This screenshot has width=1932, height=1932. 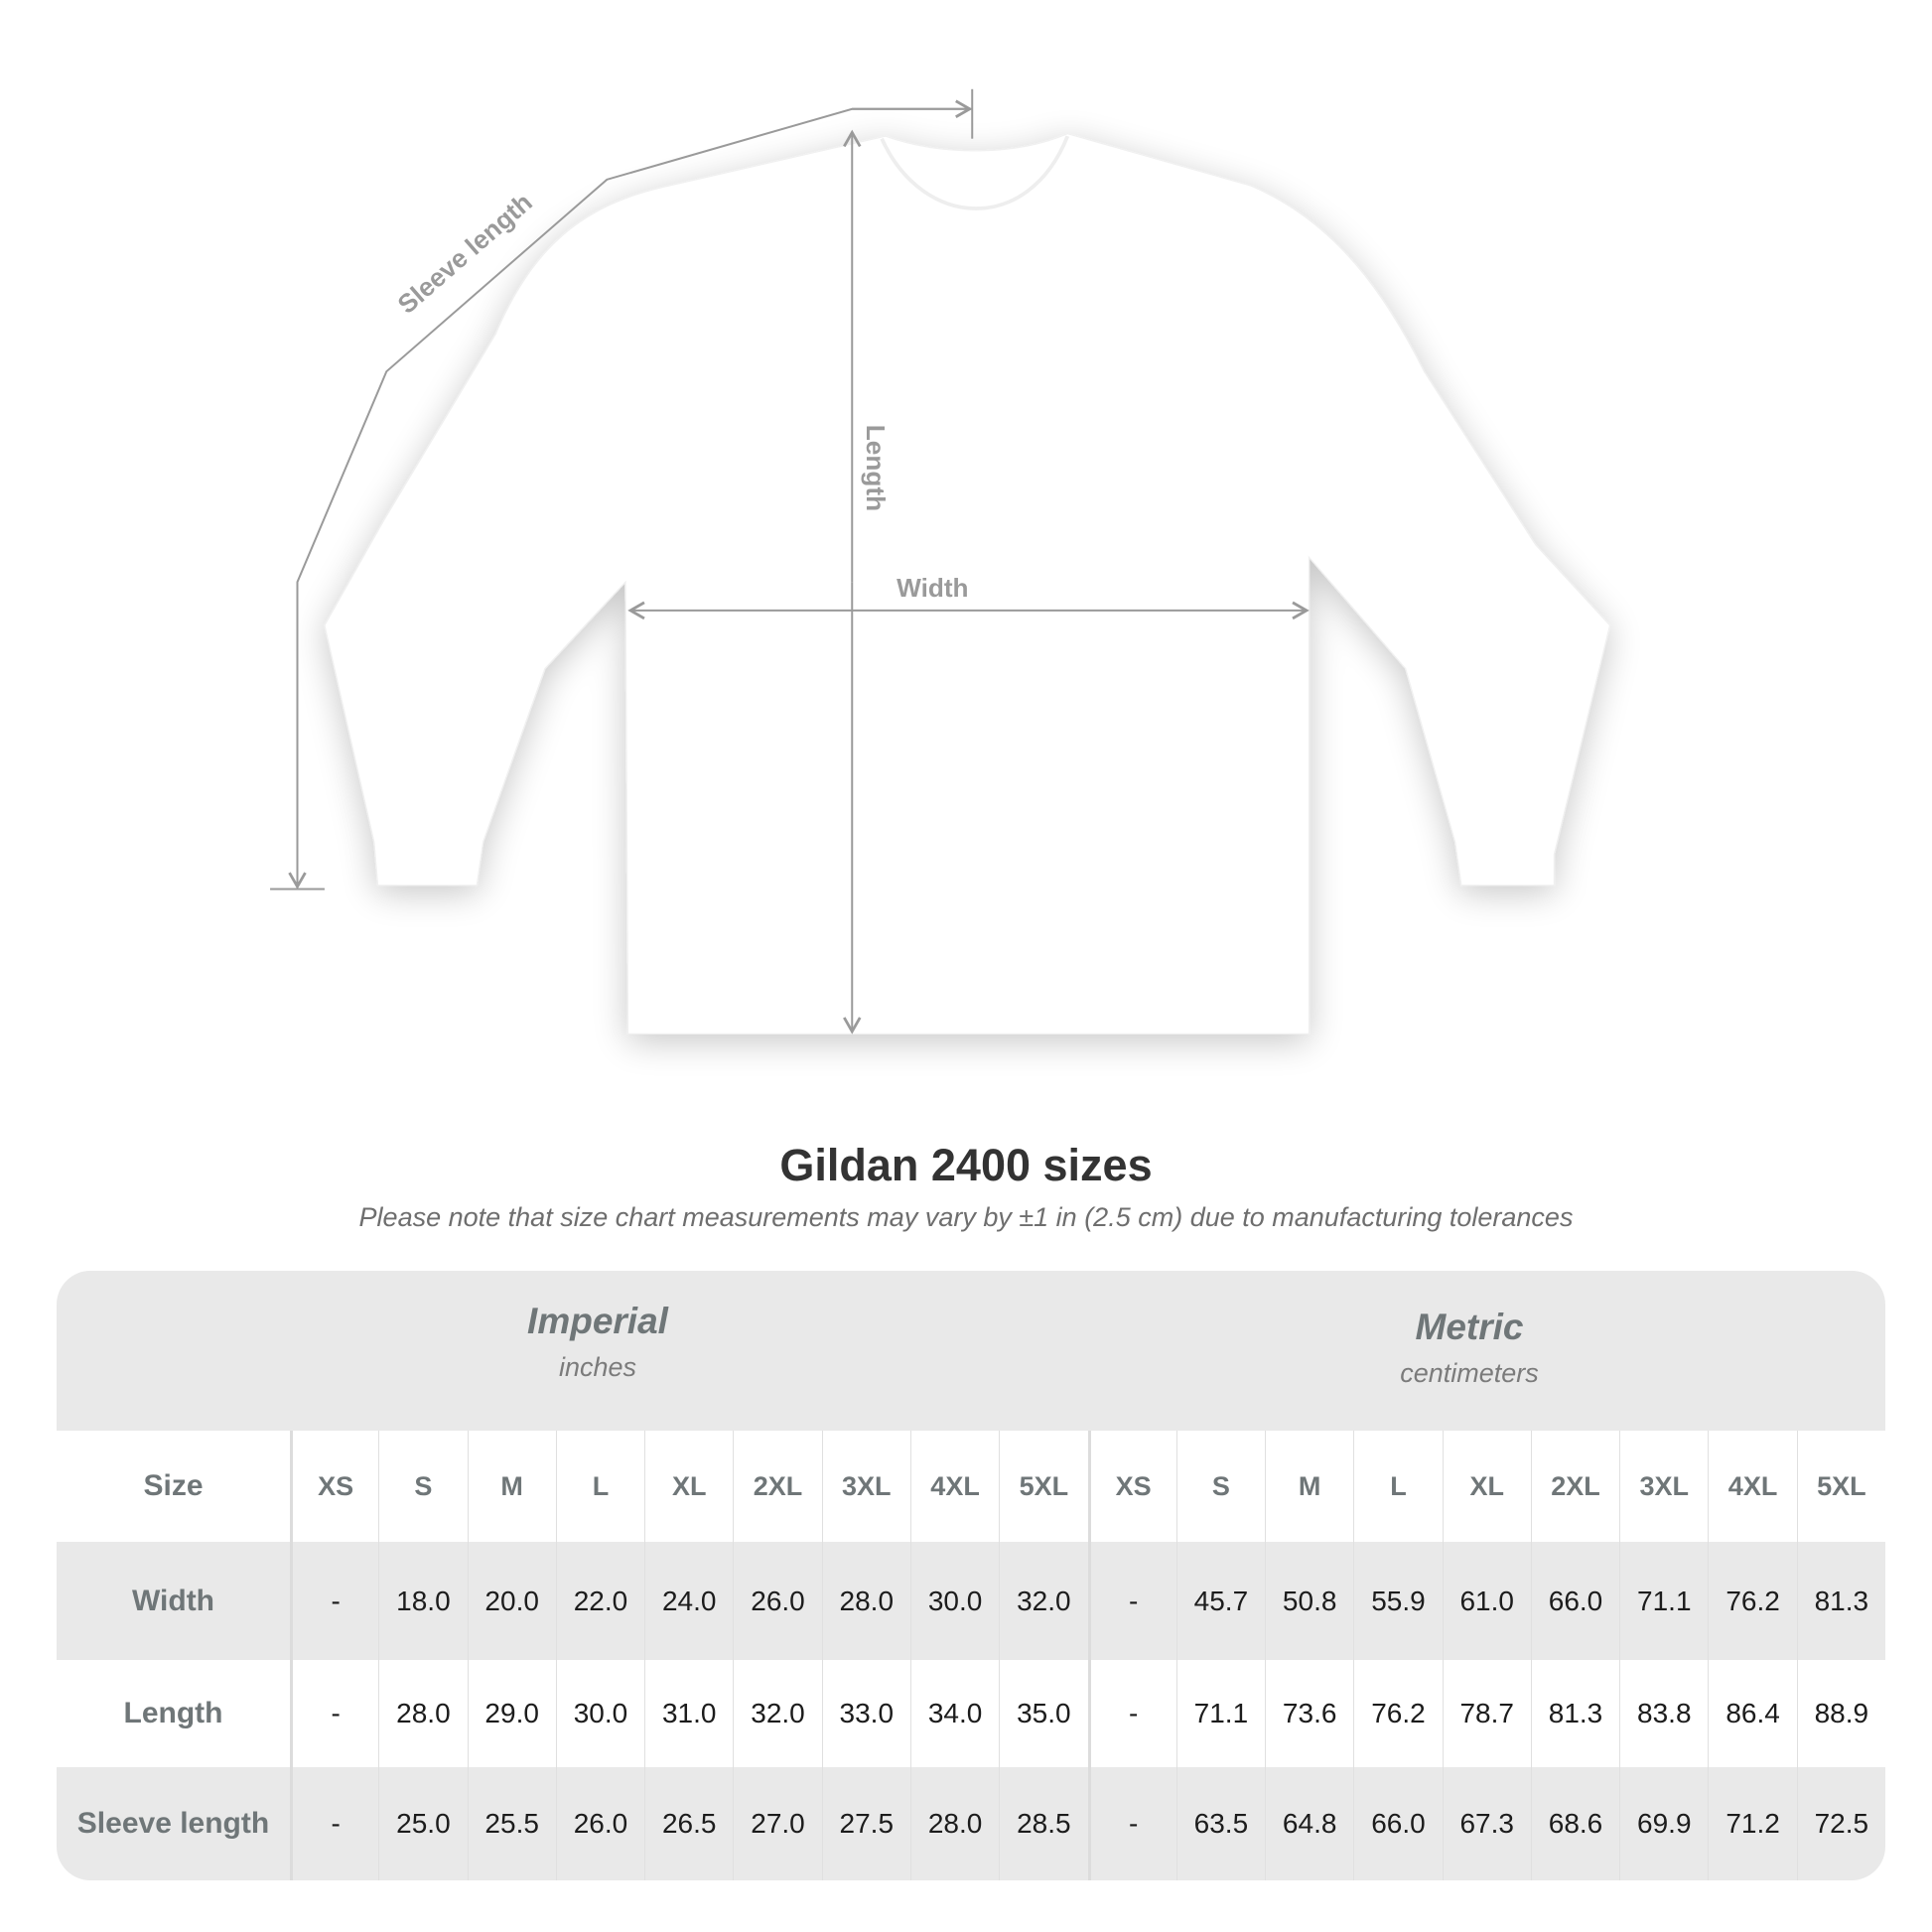 What do you see at coordinates (1470, 1327) in the screenshot?
I see `metric-title: Metric` at bounding box center [1470, 1327].